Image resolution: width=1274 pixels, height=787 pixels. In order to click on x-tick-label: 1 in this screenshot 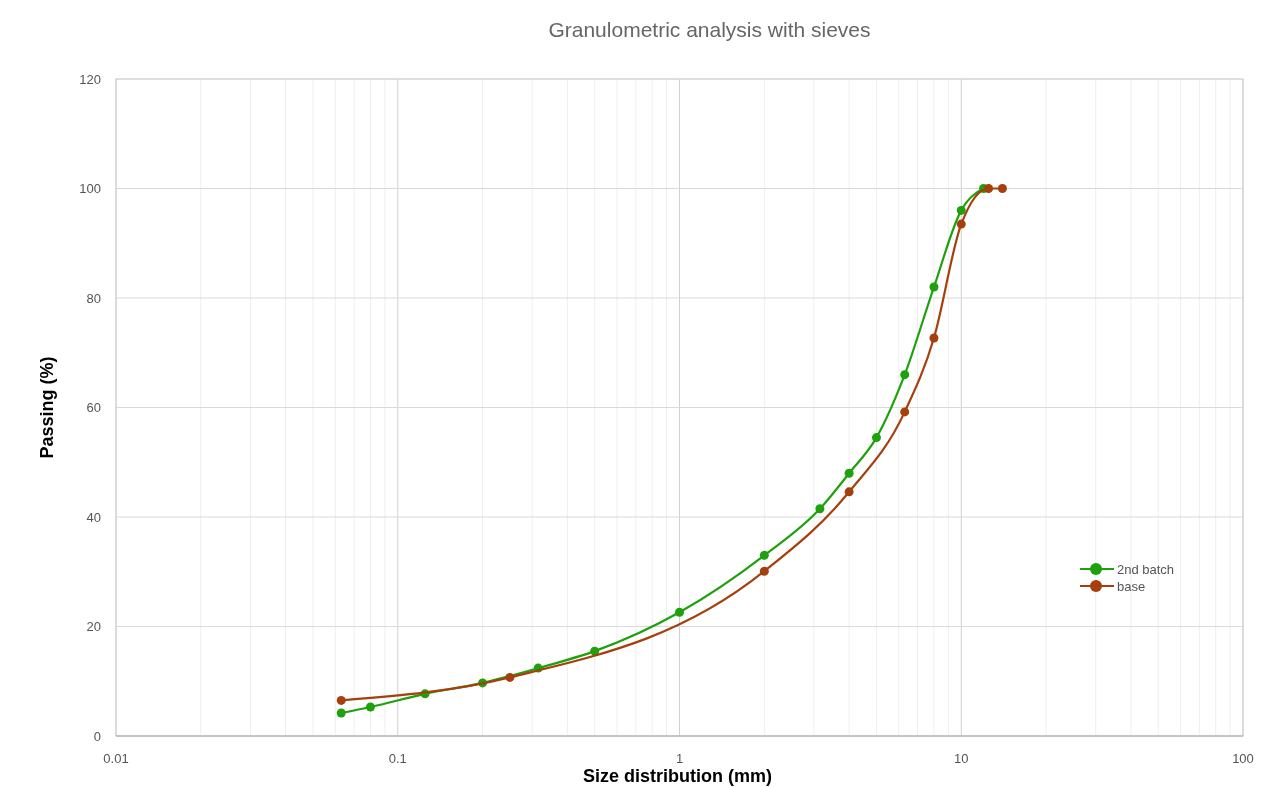, I will do `click(679, 758)`.